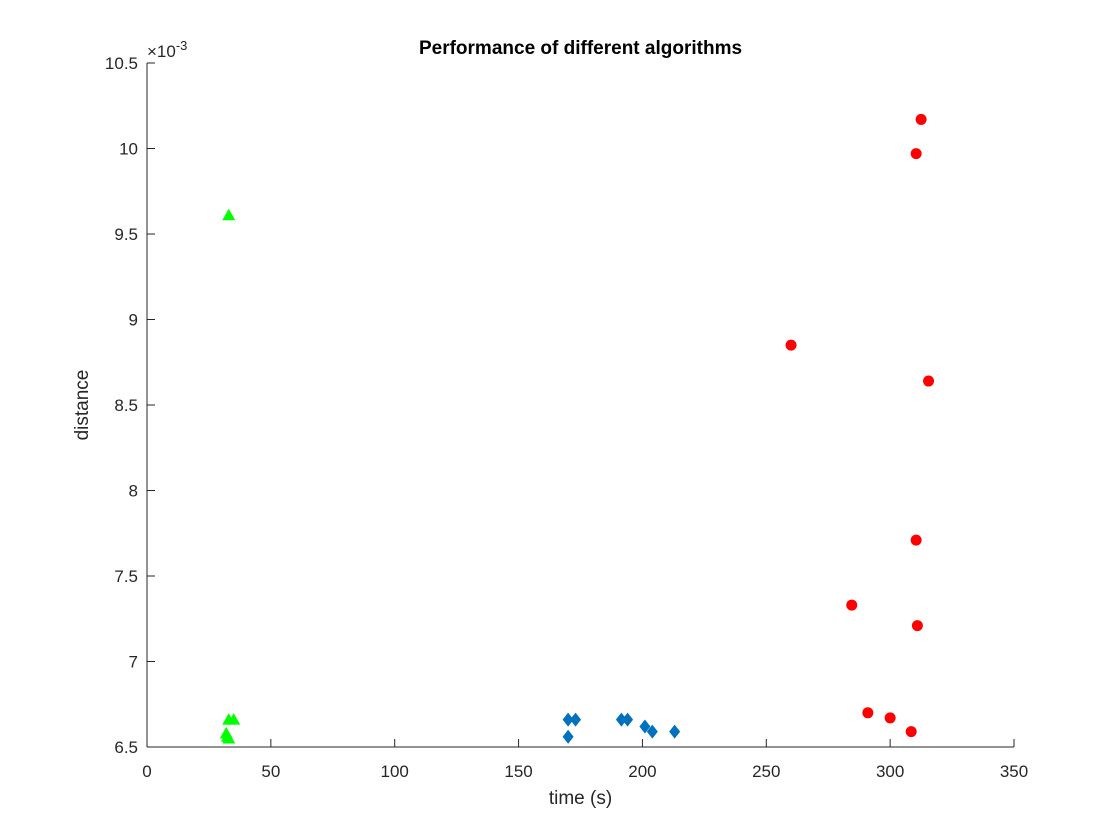 This screenshot has height=840, width=1120. Describe the element at coordinates (82, 405) in the screenshot. I see `y-axis-label: distance` at that location.